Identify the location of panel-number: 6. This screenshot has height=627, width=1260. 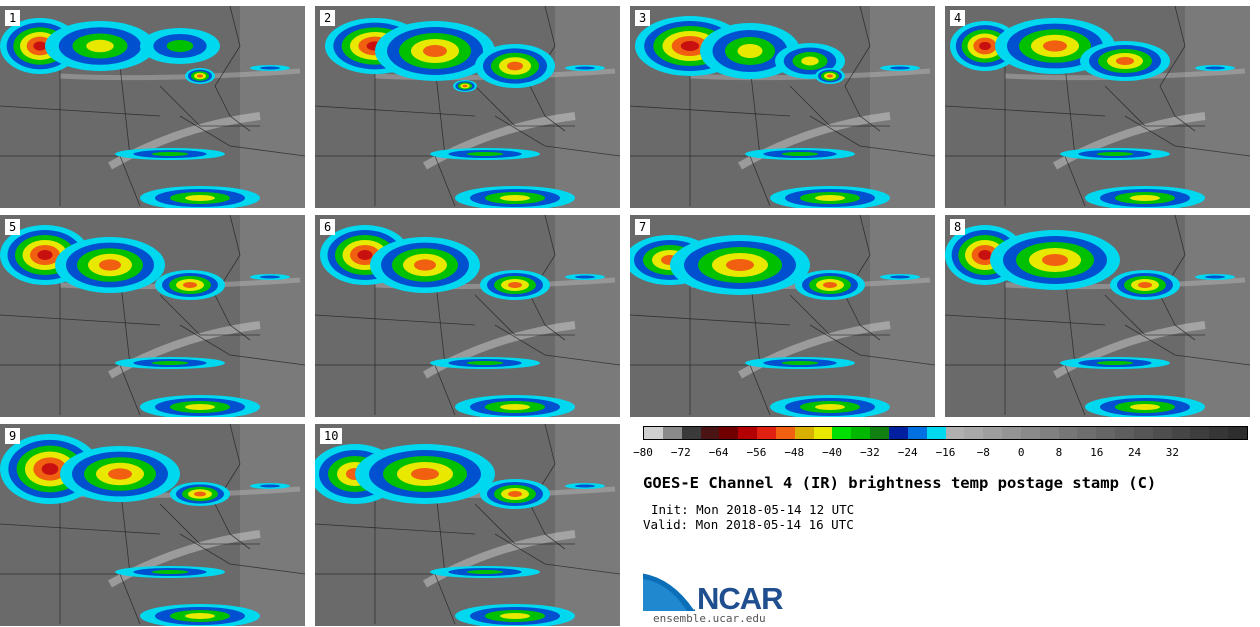
(328, 227).